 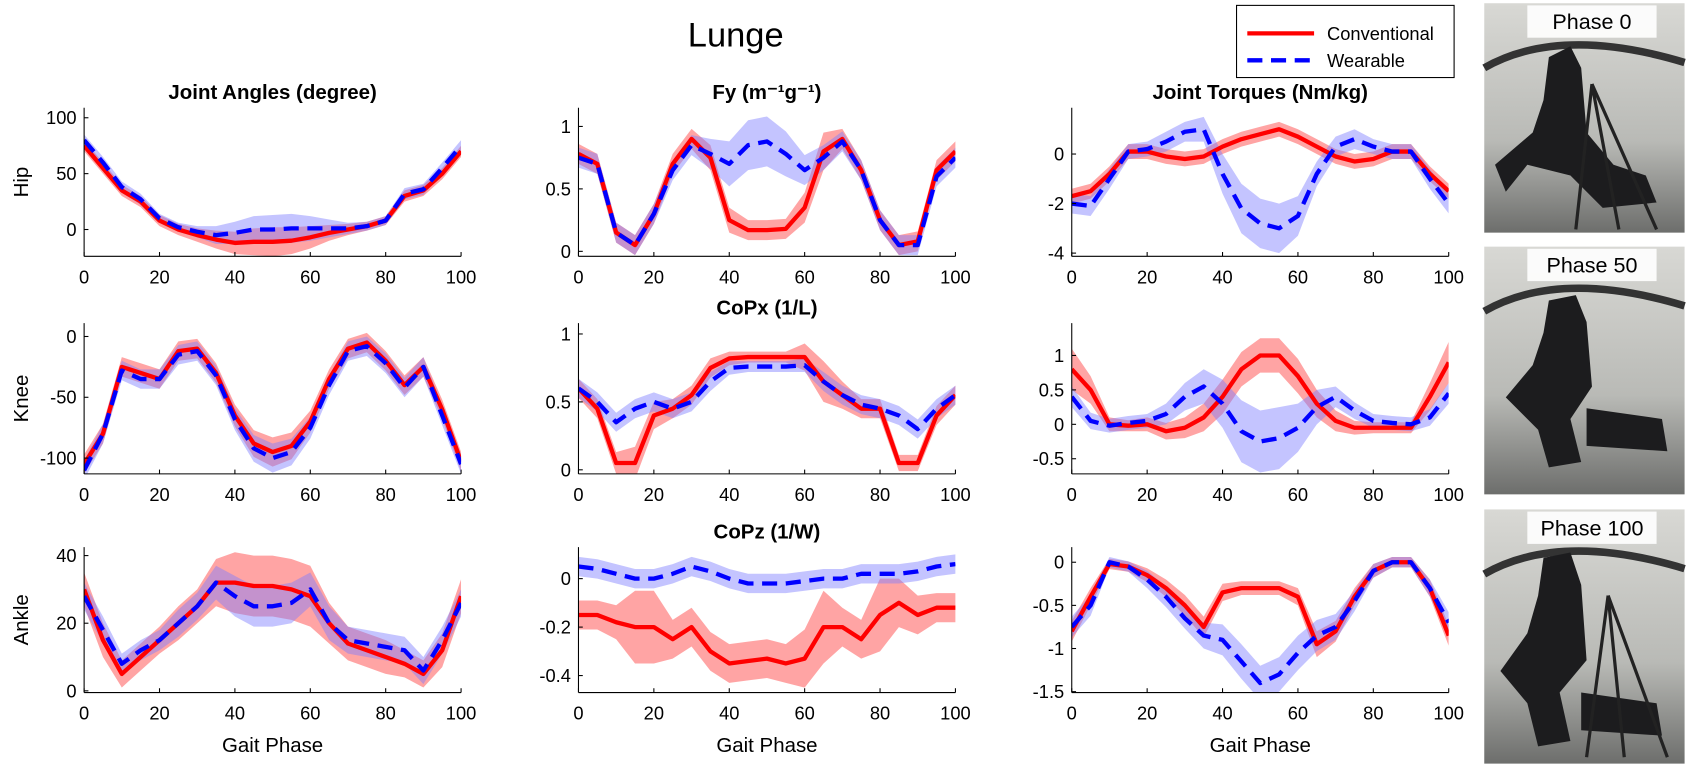 What do you see at coordinates (1056, 203) in the screenshot?
I see `y-tick-label: -2` at bounding box center [1056, 203].